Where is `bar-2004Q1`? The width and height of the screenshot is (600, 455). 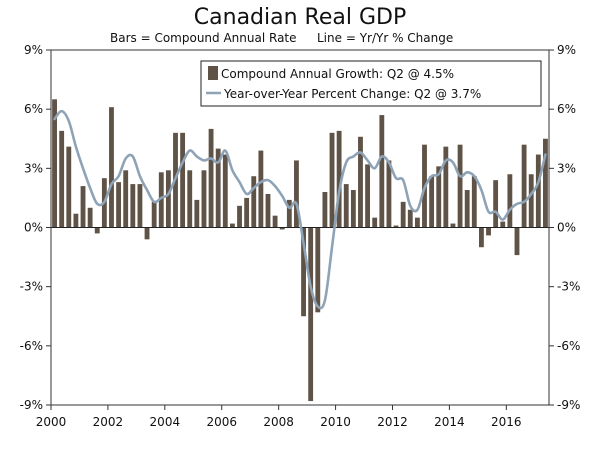 bar-2004Q1 is located at coordinates (168, 199).